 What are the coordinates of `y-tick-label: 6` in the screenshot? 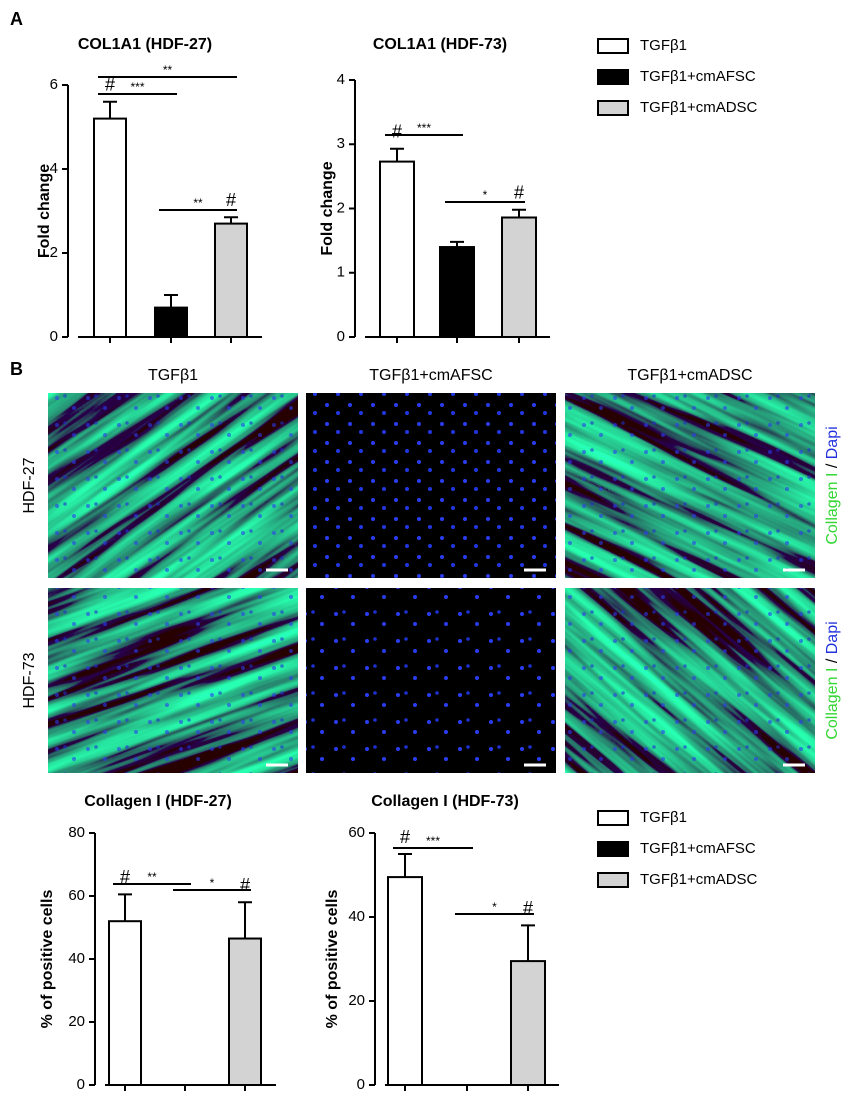 It's located at (54, 84).